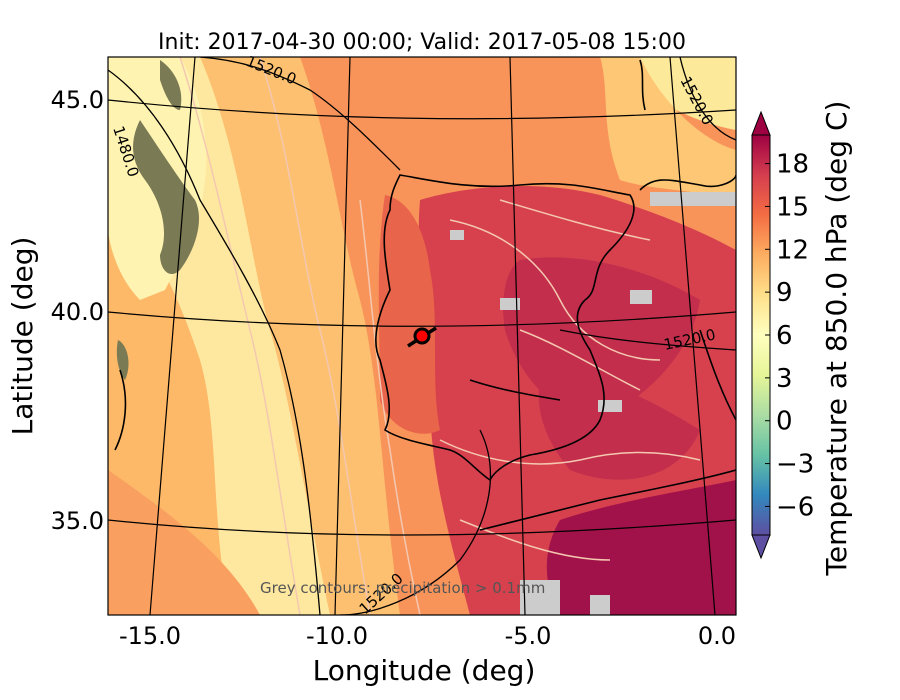 The width and height of the screenshot is (900, 700). What do you see at coordinates (836, 339) in the screenshot?
I see `colorbar-label: Temperature at 850.0 hPa (deg C)` at bounding box center [836, 339].